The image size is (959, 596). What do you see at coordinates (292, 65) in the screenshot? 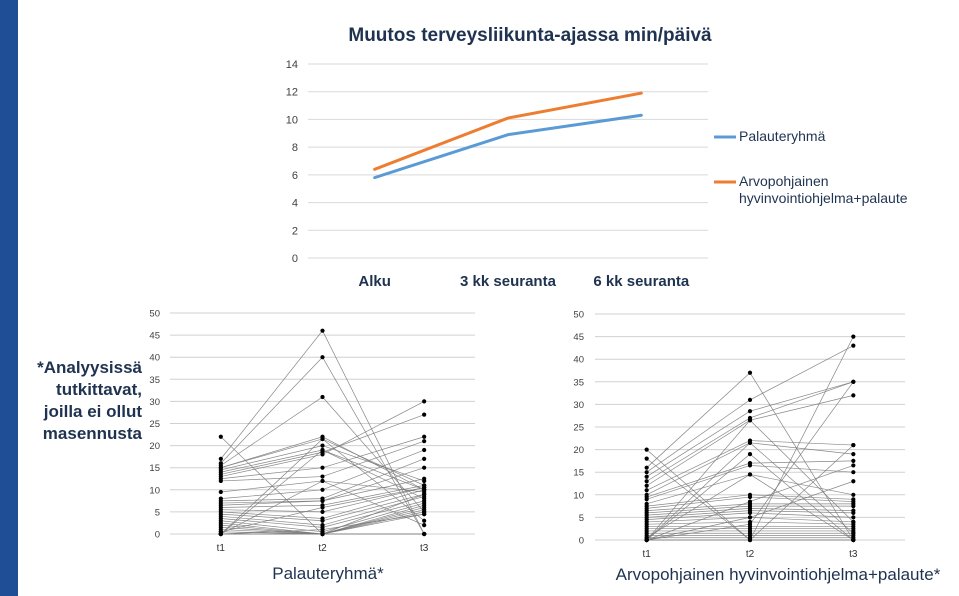
I see `chart1-y-tick-label: 14` at bounding box center [292, 65].